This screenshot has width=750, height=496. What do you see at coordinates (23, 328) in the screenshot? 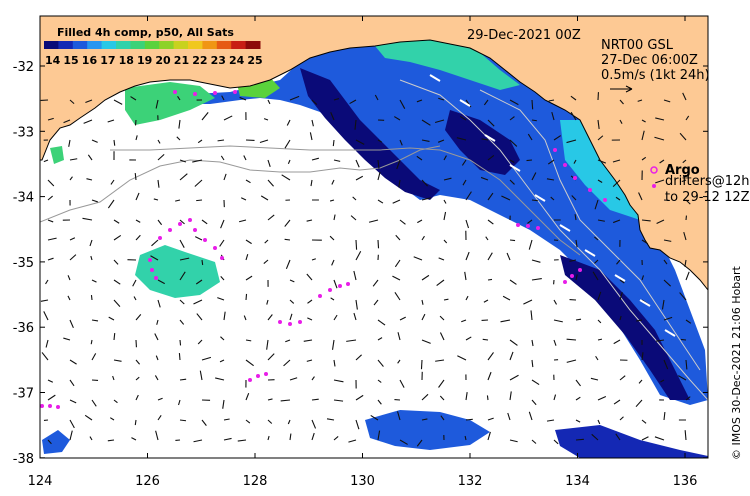
I see `lat-tick-label: -36` at bounding box center [23, 328].